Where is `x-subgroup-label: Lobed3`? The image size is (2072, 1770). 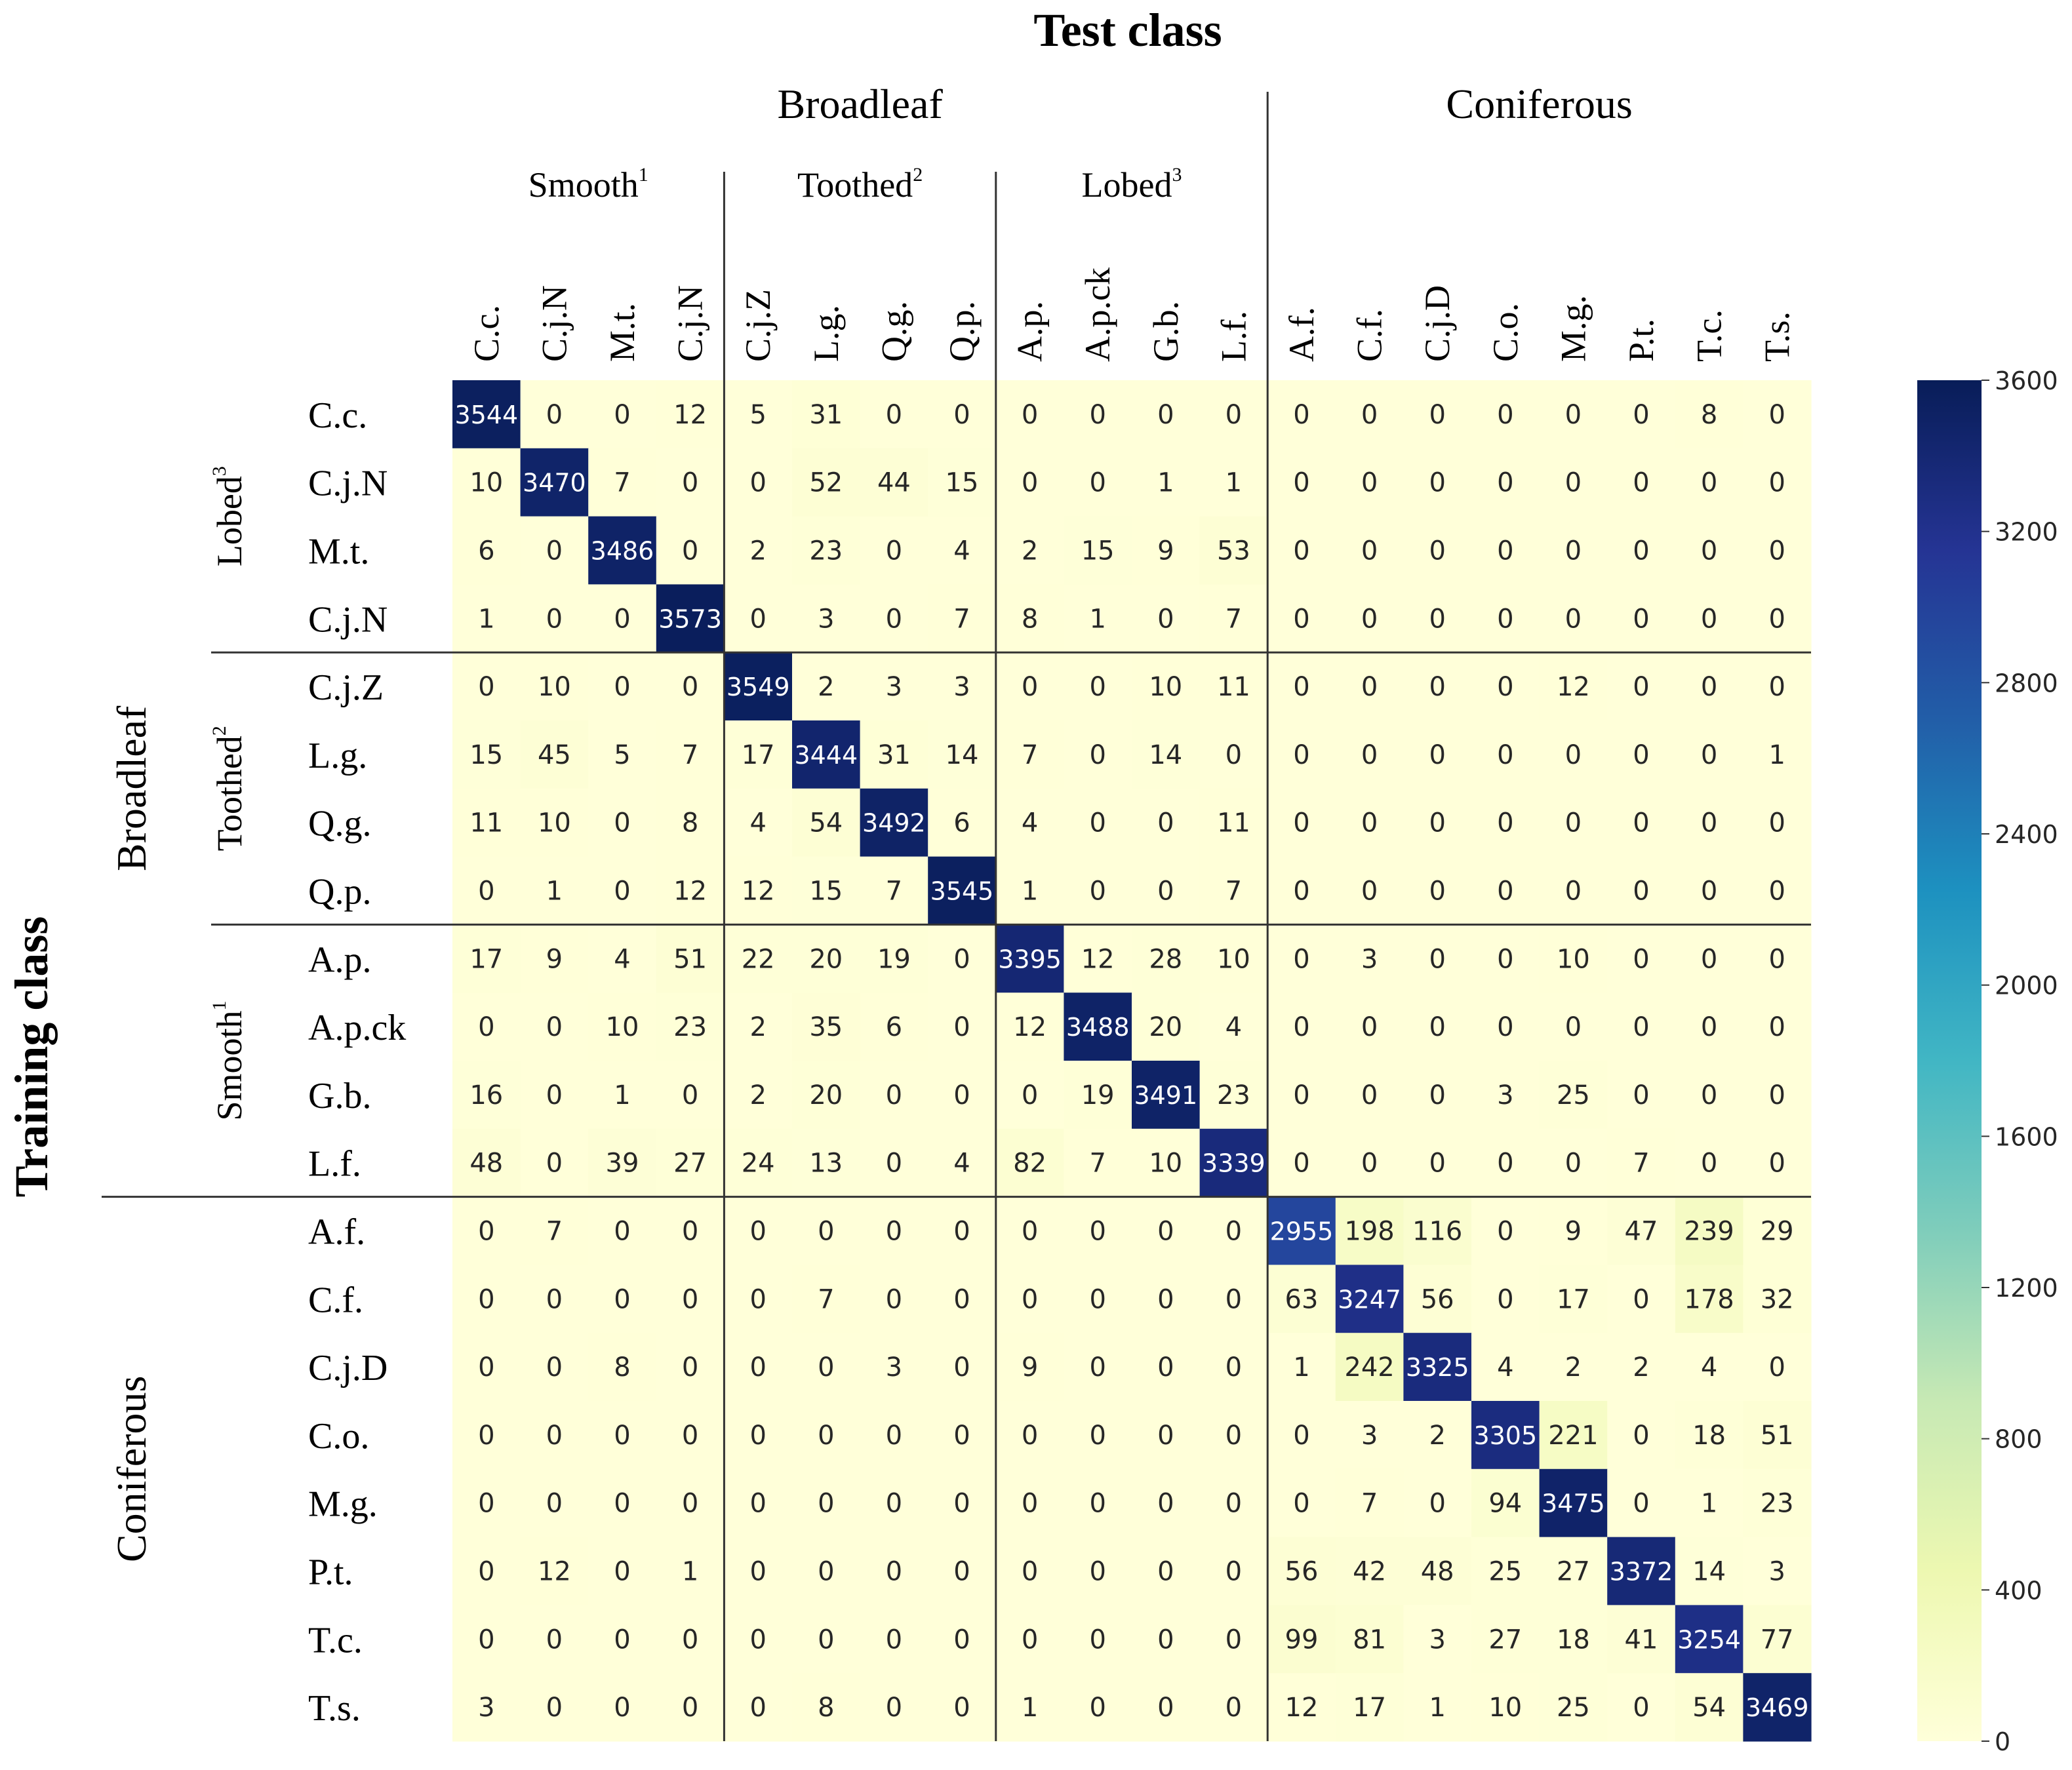
x-subgroup-label: Lobed3 is located at coordinates (1132, 184).